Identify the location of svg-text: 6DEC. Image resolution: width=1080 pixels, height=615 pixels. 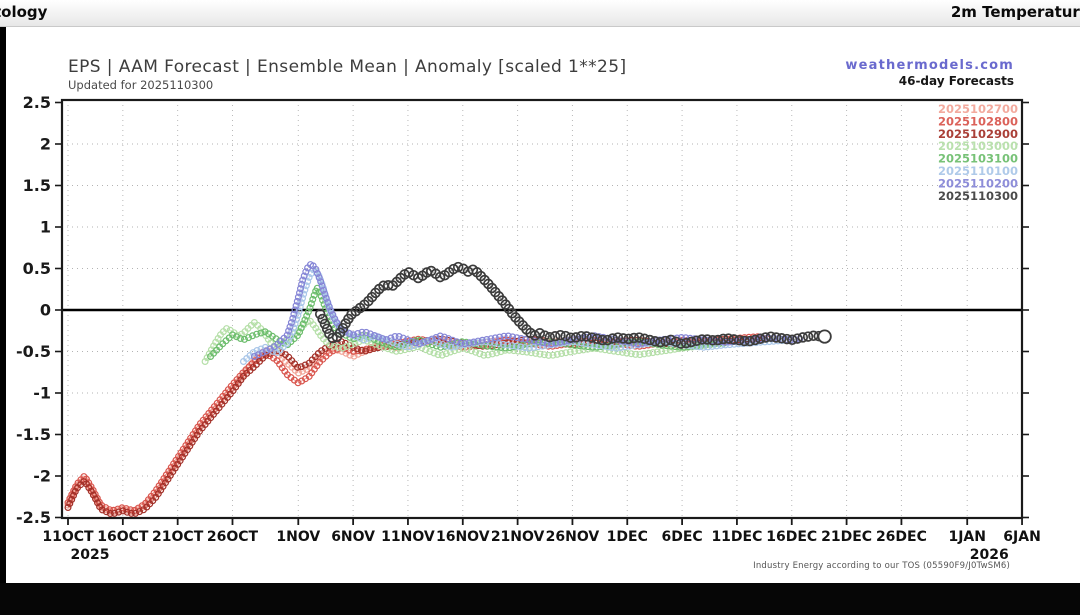
(681, 537).